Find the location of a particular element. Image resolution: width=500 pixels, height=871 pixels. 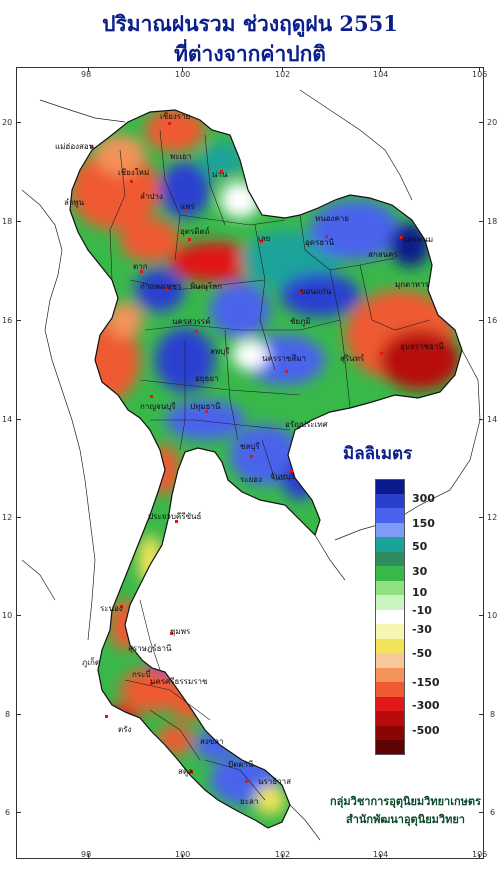

legend-label: 150 is located at coordinates (423, 523).